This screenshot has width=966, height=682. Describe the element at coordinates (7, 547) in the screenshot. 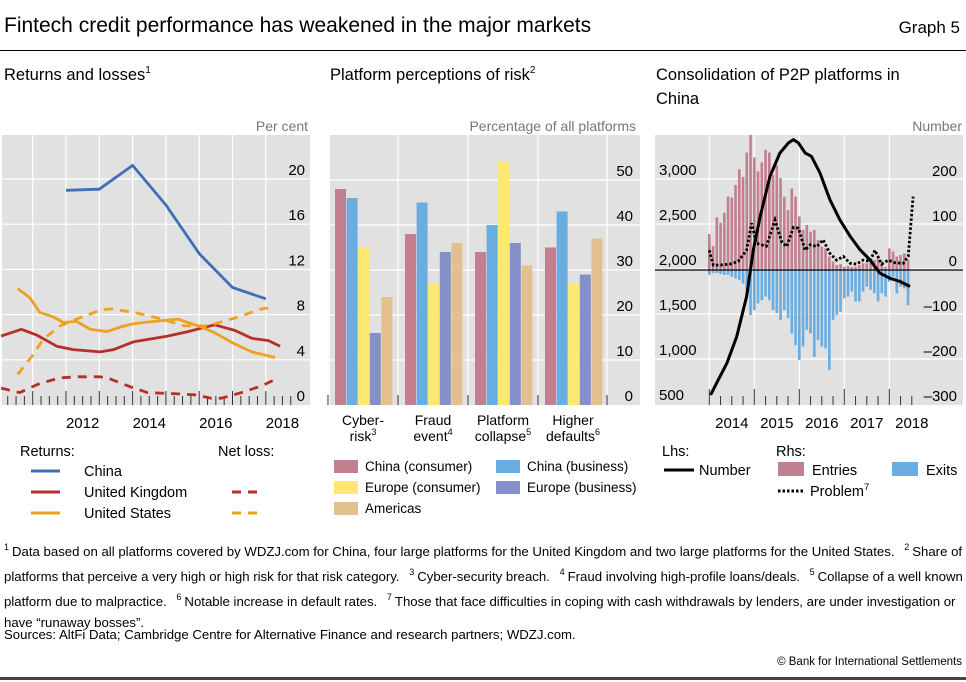

I see `footnote-marker: 1` at that location.